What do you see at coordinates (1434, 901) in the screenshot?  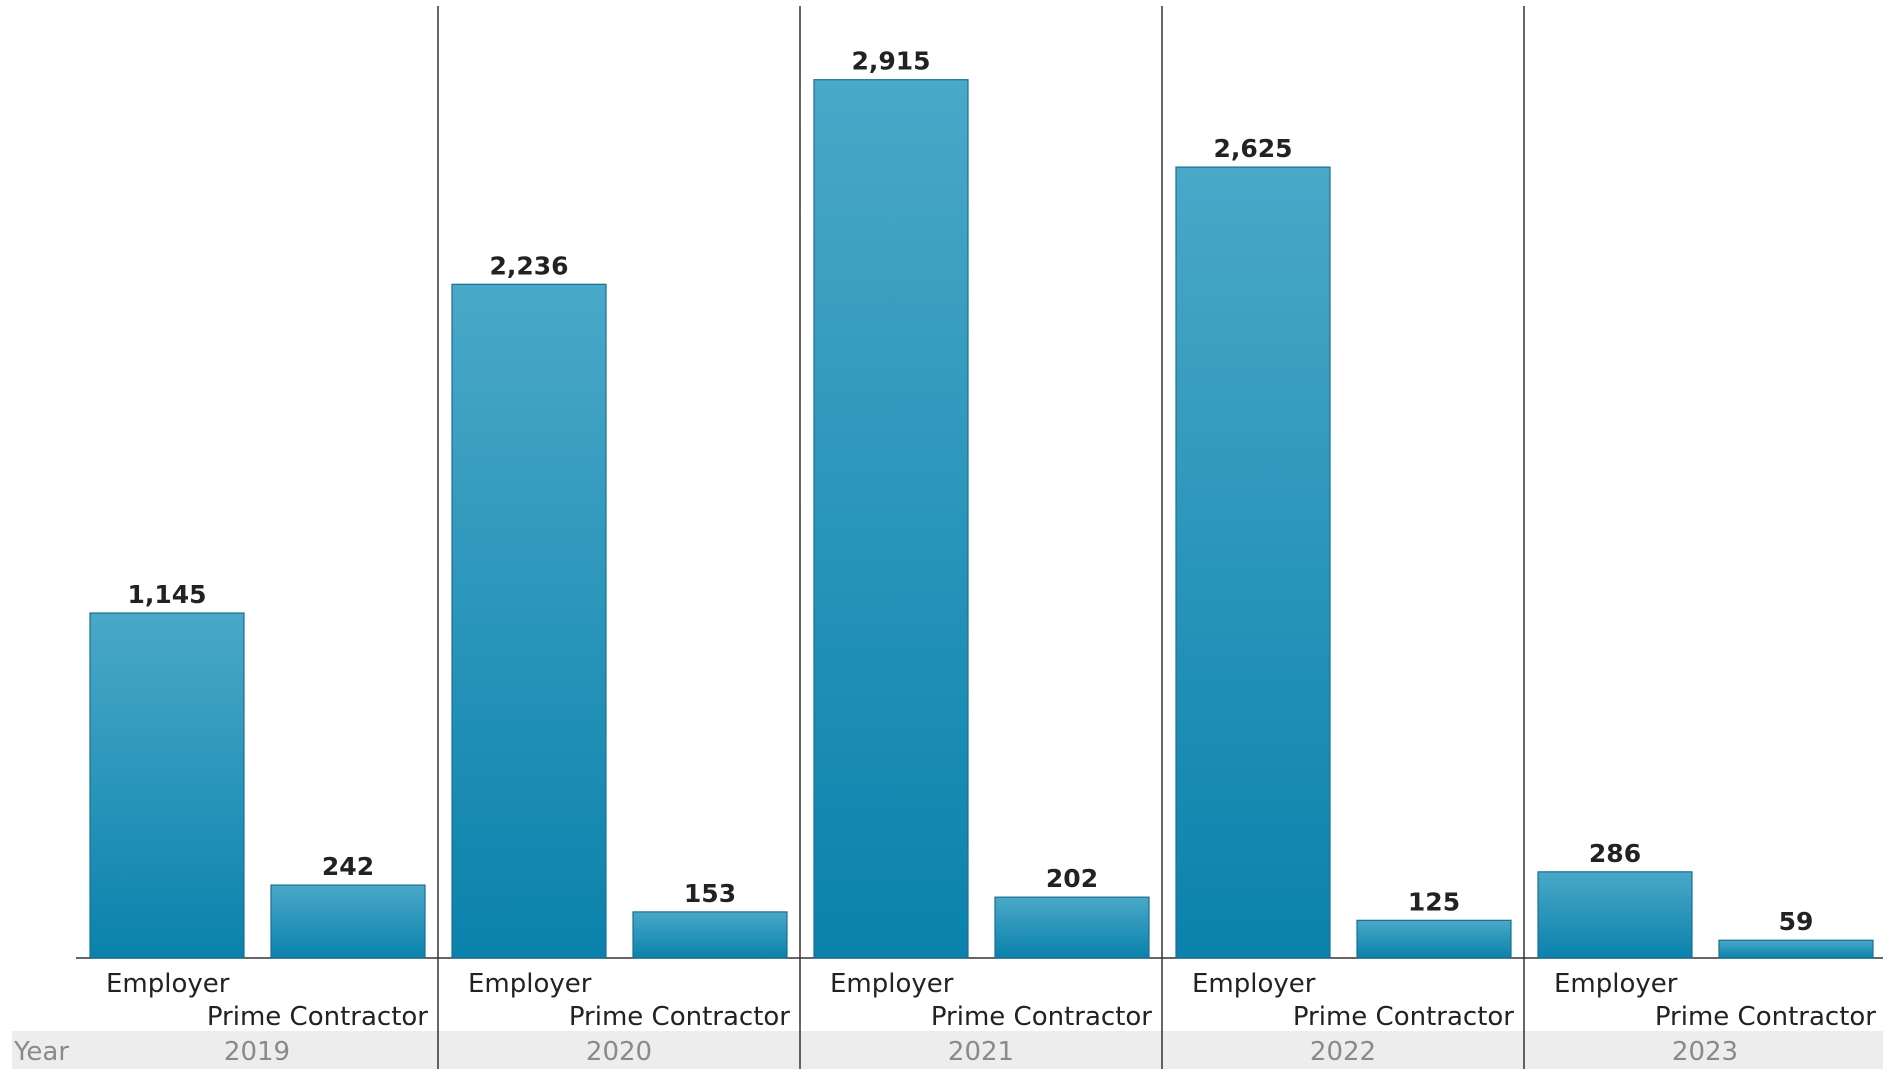 I see `value-label: 125` at bounding box center [1434, 901].